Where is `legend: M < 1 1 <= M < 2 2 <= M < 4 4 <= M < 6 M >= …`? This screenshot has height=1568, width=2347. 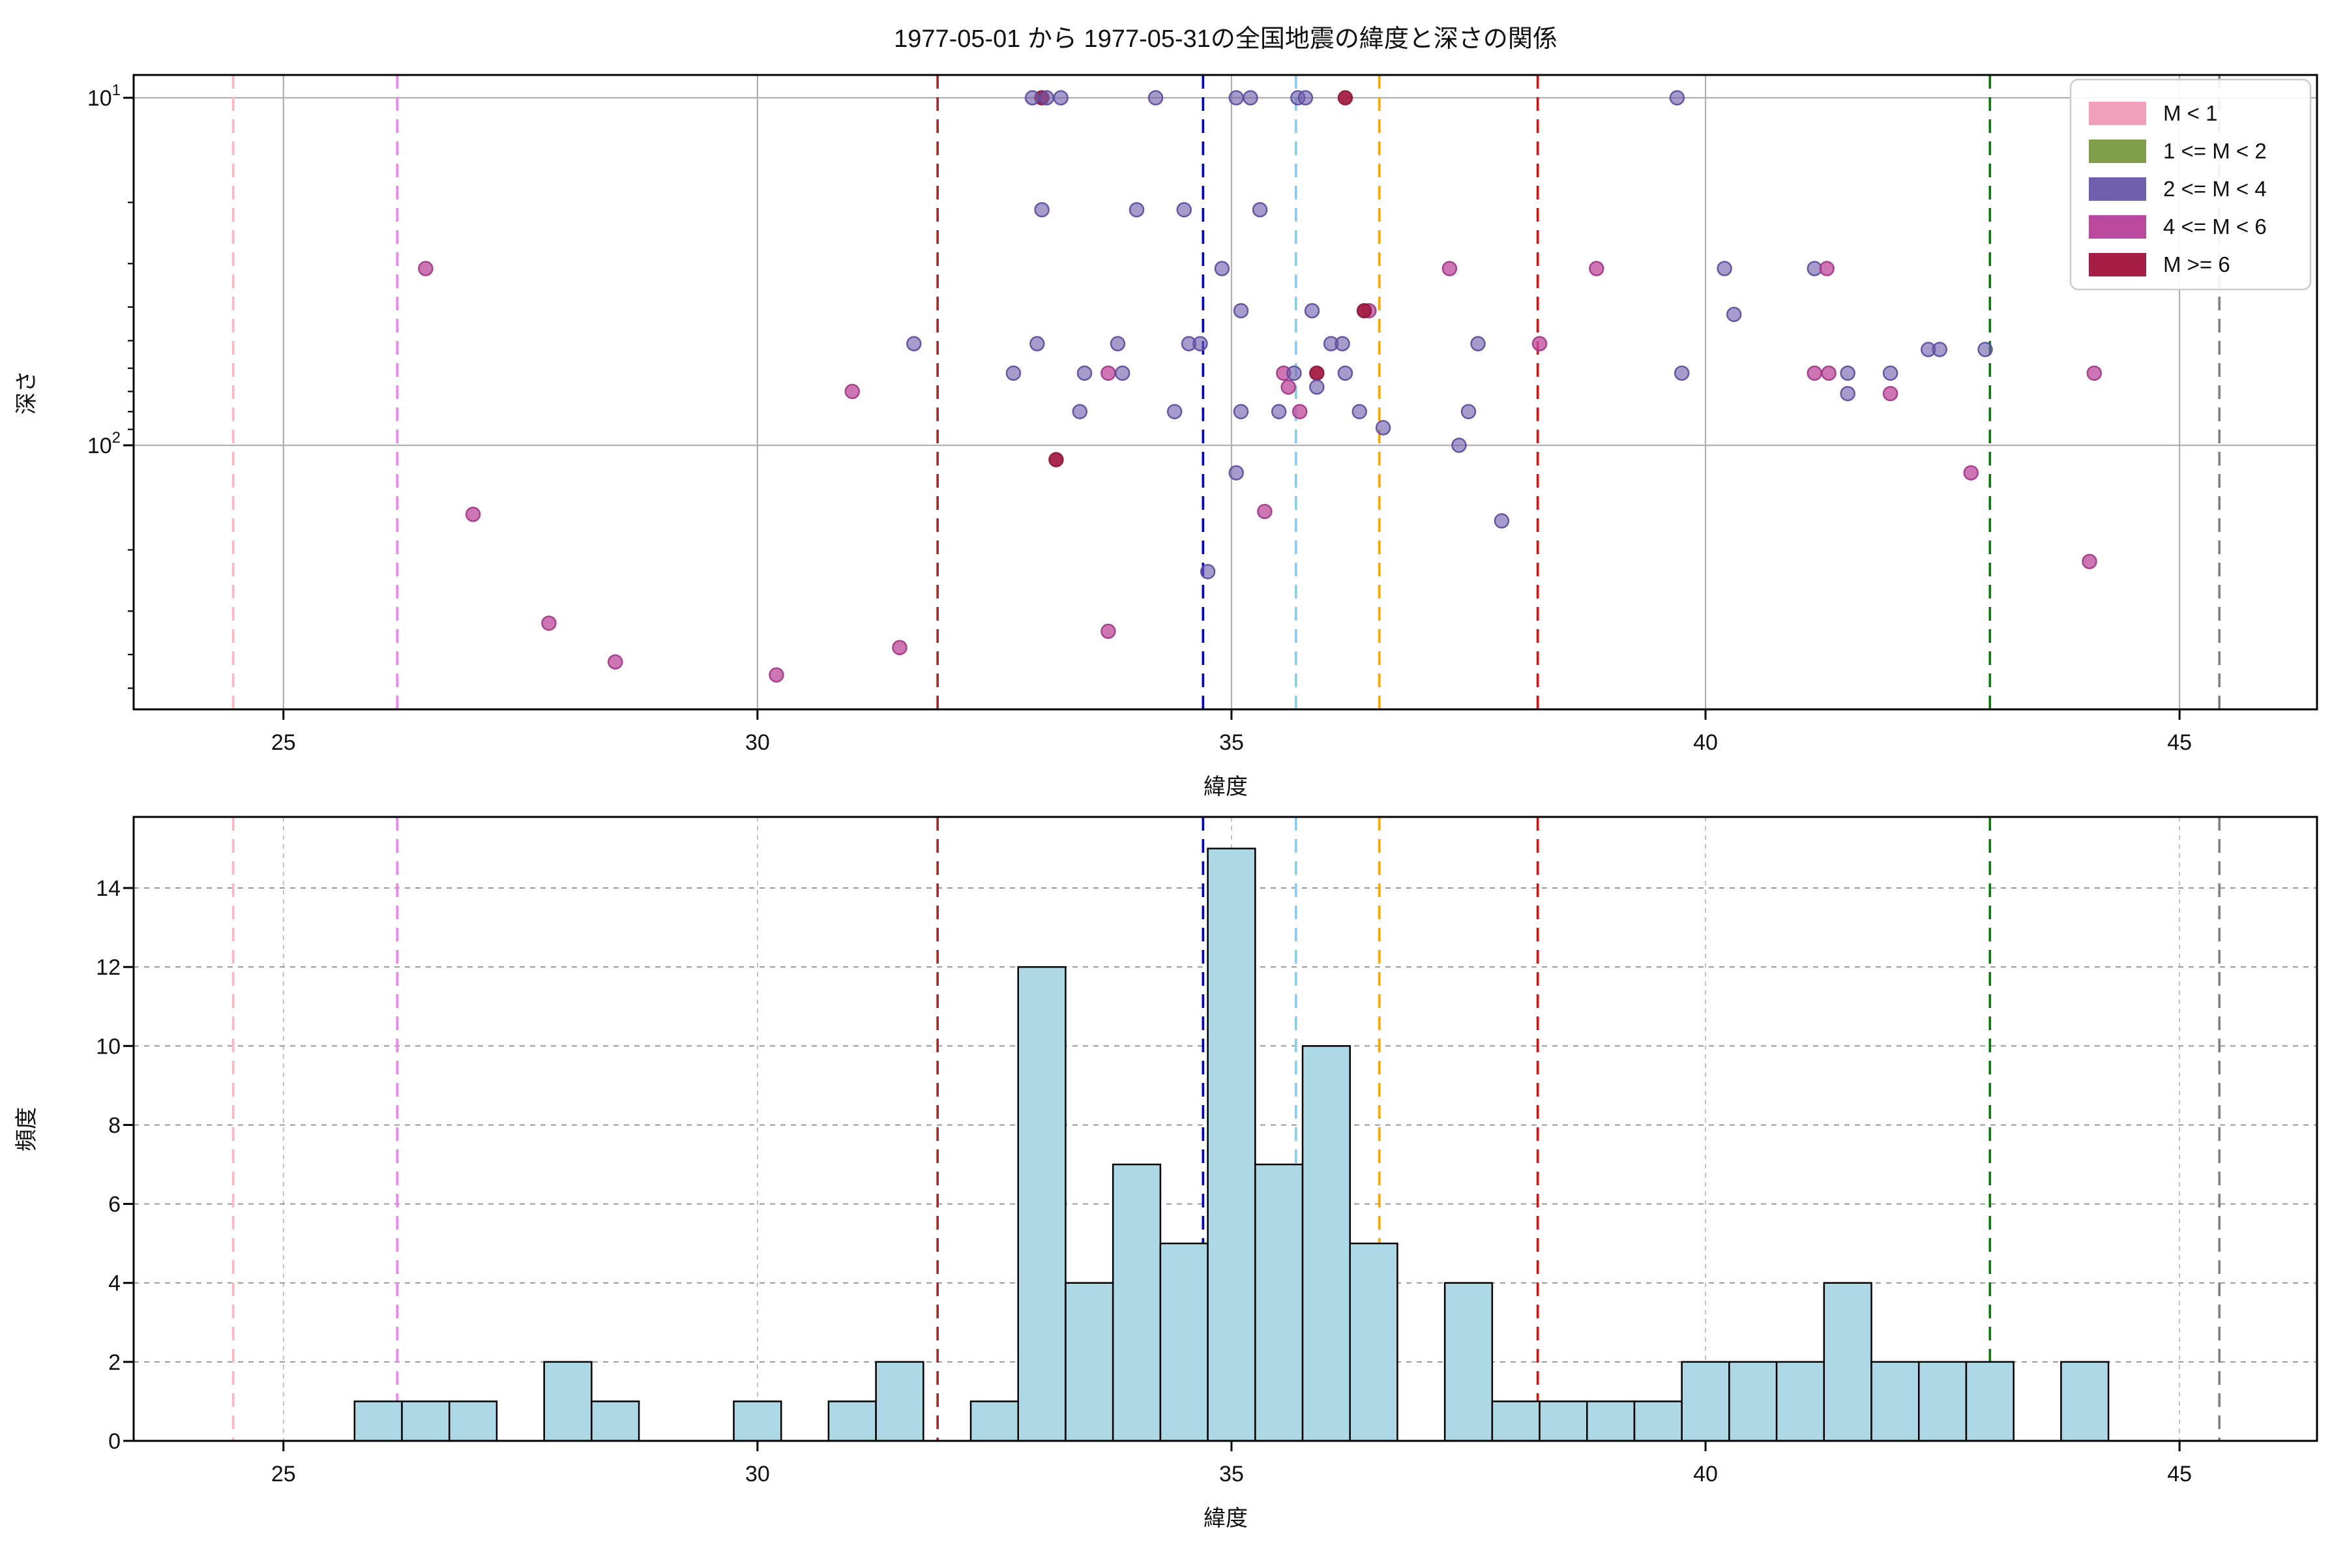 legend: M < 1 1 <= M < 2 2 <= M < 4 4 <= M < 6 M >= … is located at coordinates (2190, 185).